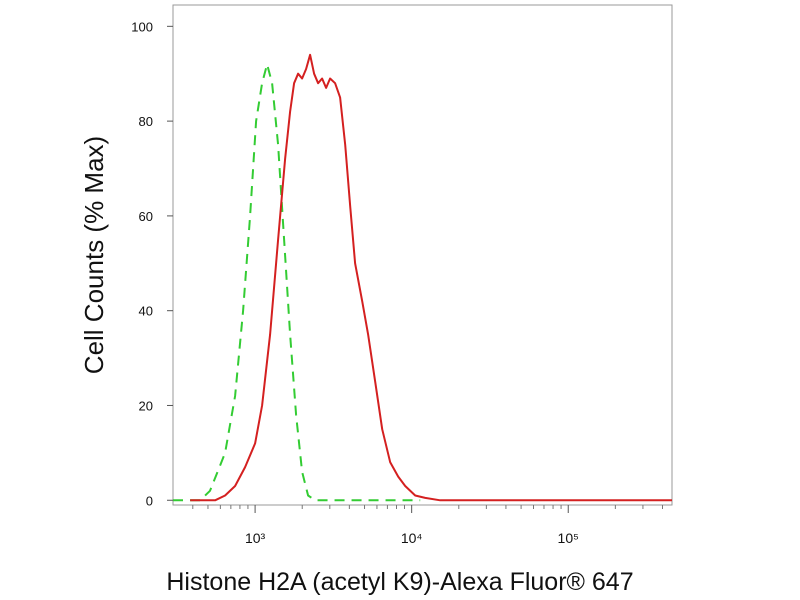 This screenshot has height=600, width=800. Describe the element at coordinates (568, 538) in the screenshot. I see `x-tick-label: 10⁵` at that location.